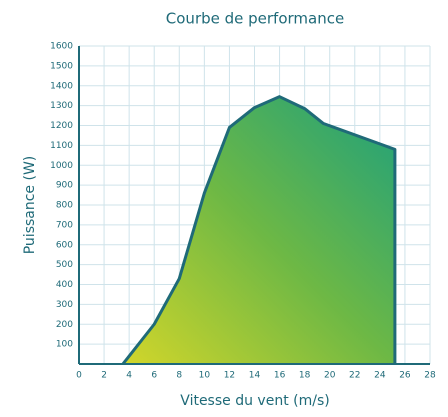 This screenshot has width=448, height=417. I want to click on x-tick-label: 4, so click(129, 376).